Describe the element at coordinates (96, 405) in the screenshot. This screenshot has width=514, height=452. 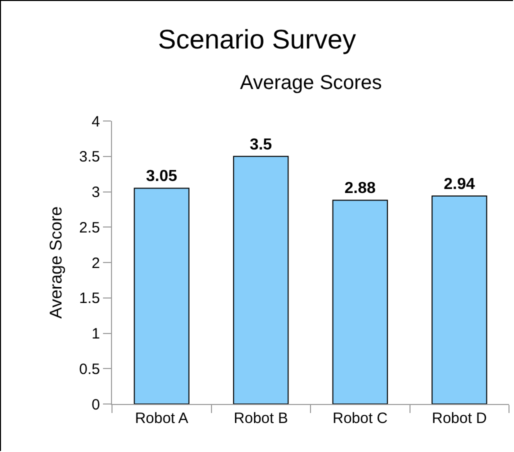
I see `y-tick-label: 0` at that location.